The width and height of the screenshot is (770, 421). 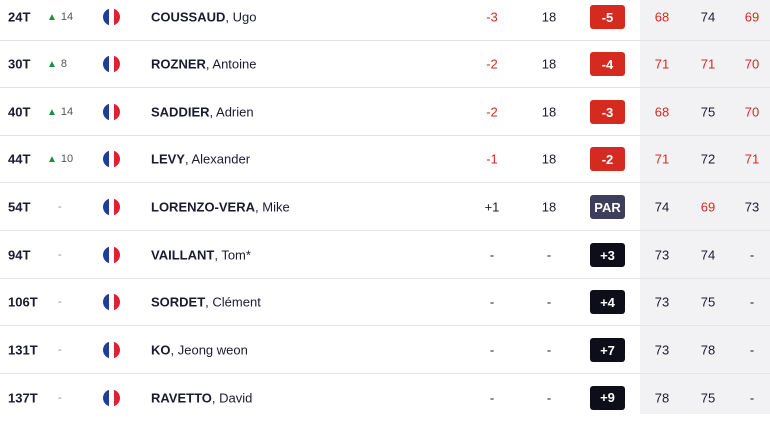 I want to click on player-last-name: LORENZO-VERA, so click(x=203, y=207).